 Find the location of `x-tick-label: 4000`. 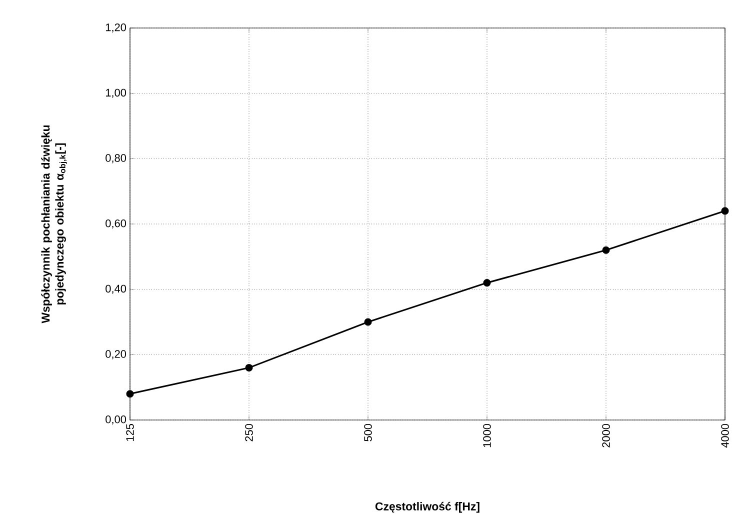

x-tick-label: 4000 is located at coordinates (725, 436).